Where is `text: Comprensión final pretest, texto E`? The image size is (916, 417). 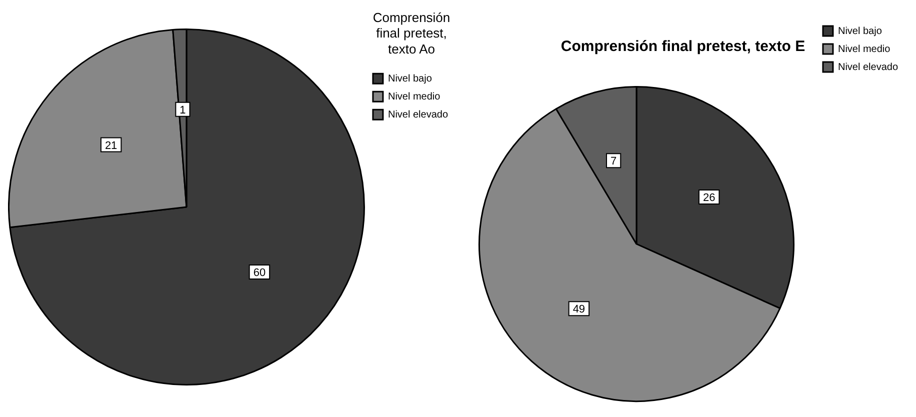 text: Comprensión final pretest, texto E is located at coordinates (683, 47).